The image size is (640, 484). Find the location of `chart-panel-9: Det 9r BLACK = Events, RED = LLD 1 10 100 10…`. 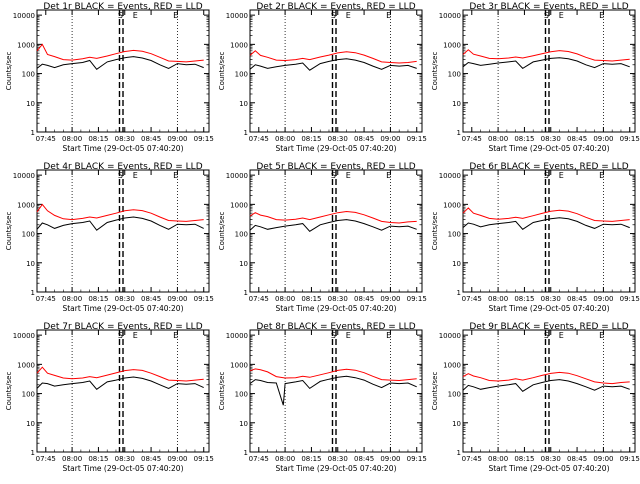

chart-panel-9: Det 9r BLACK = Events, RED = LLD 1 10 100 10… is located at coordinates (535, 397).